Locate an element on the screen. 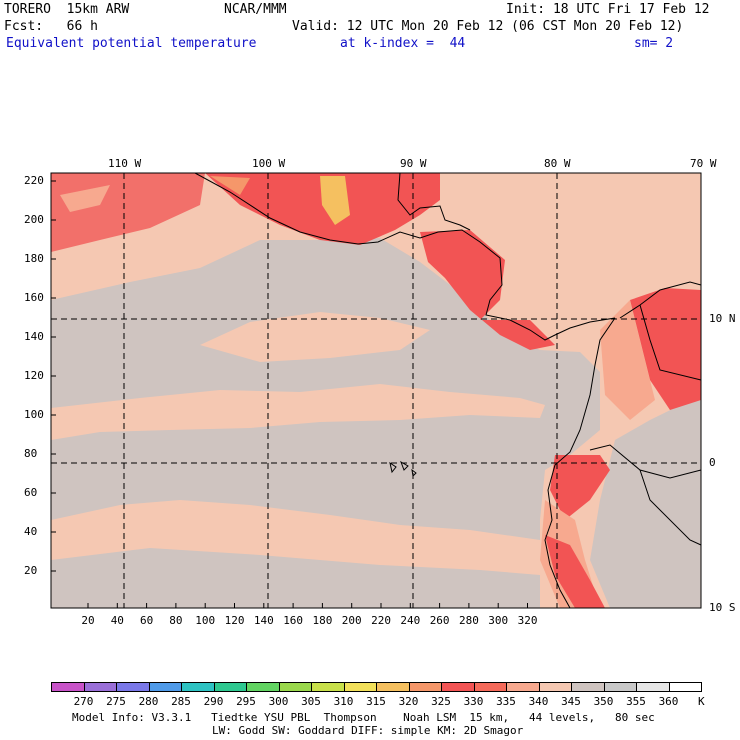  x-tick-label: 200 is located at coordinates (351, 620).